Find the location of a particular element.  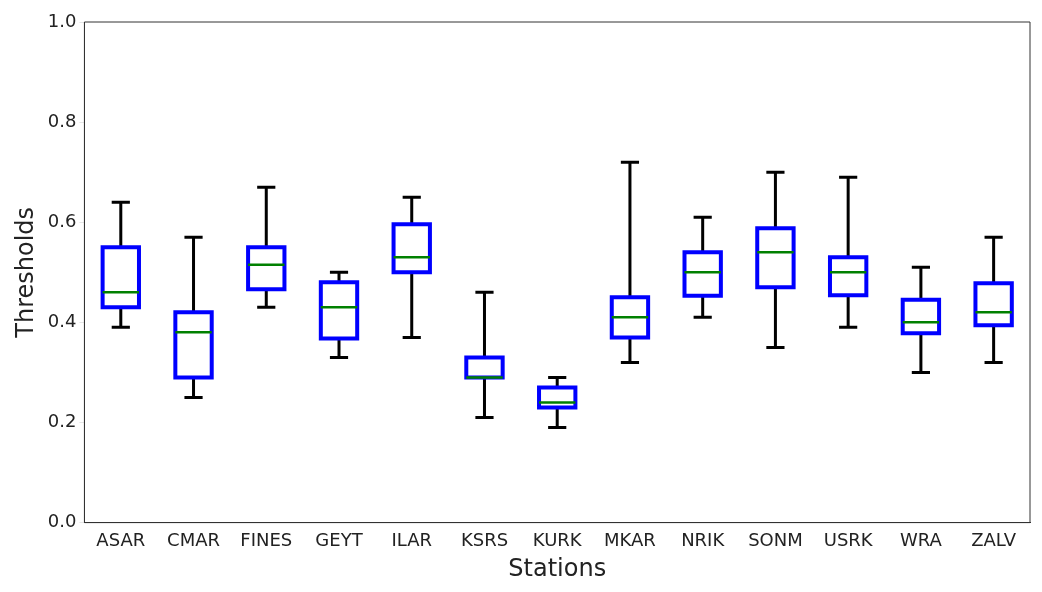

x-axis-title: Stations is located at coordinates (557, 567).